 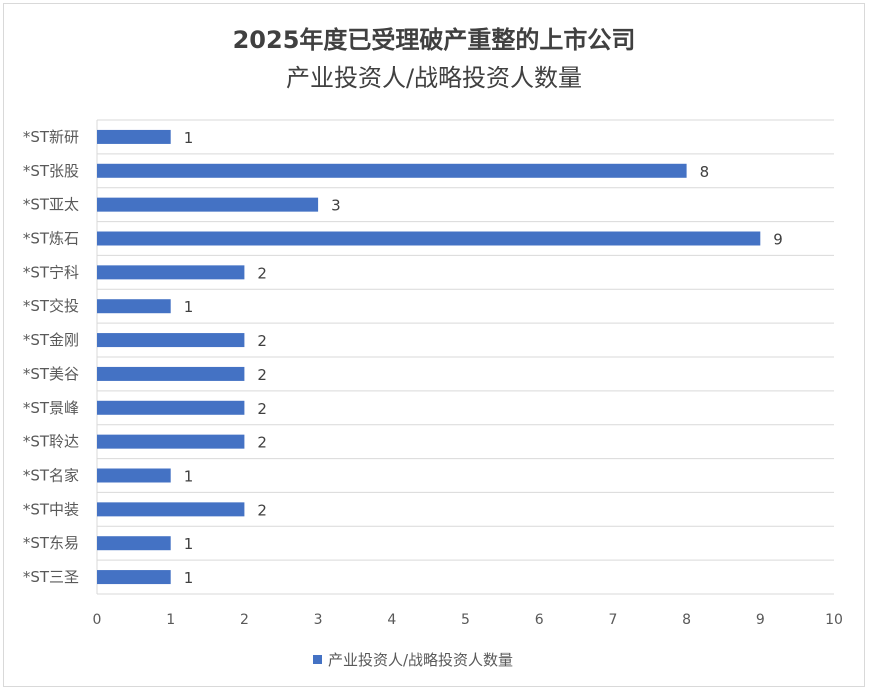 I want to click on x-tick-label: 10, so click(x=834, y=620).